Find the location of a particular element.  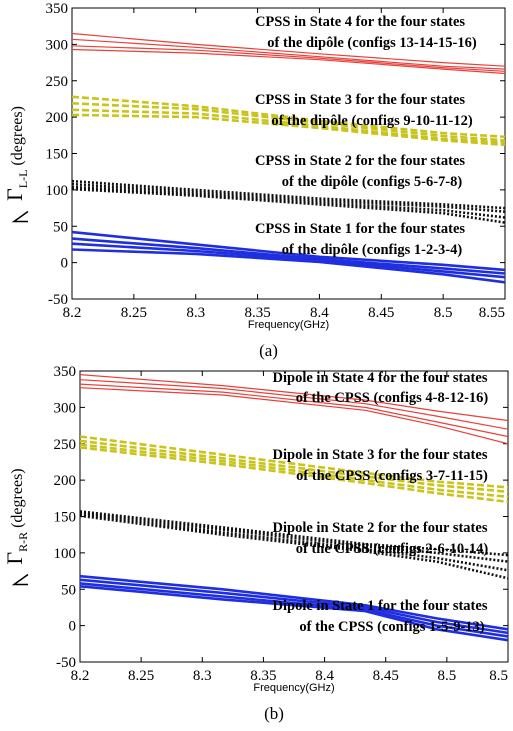

annotation-line1: Dipole in State 1 for the four states is located at coordinates (380, 606).